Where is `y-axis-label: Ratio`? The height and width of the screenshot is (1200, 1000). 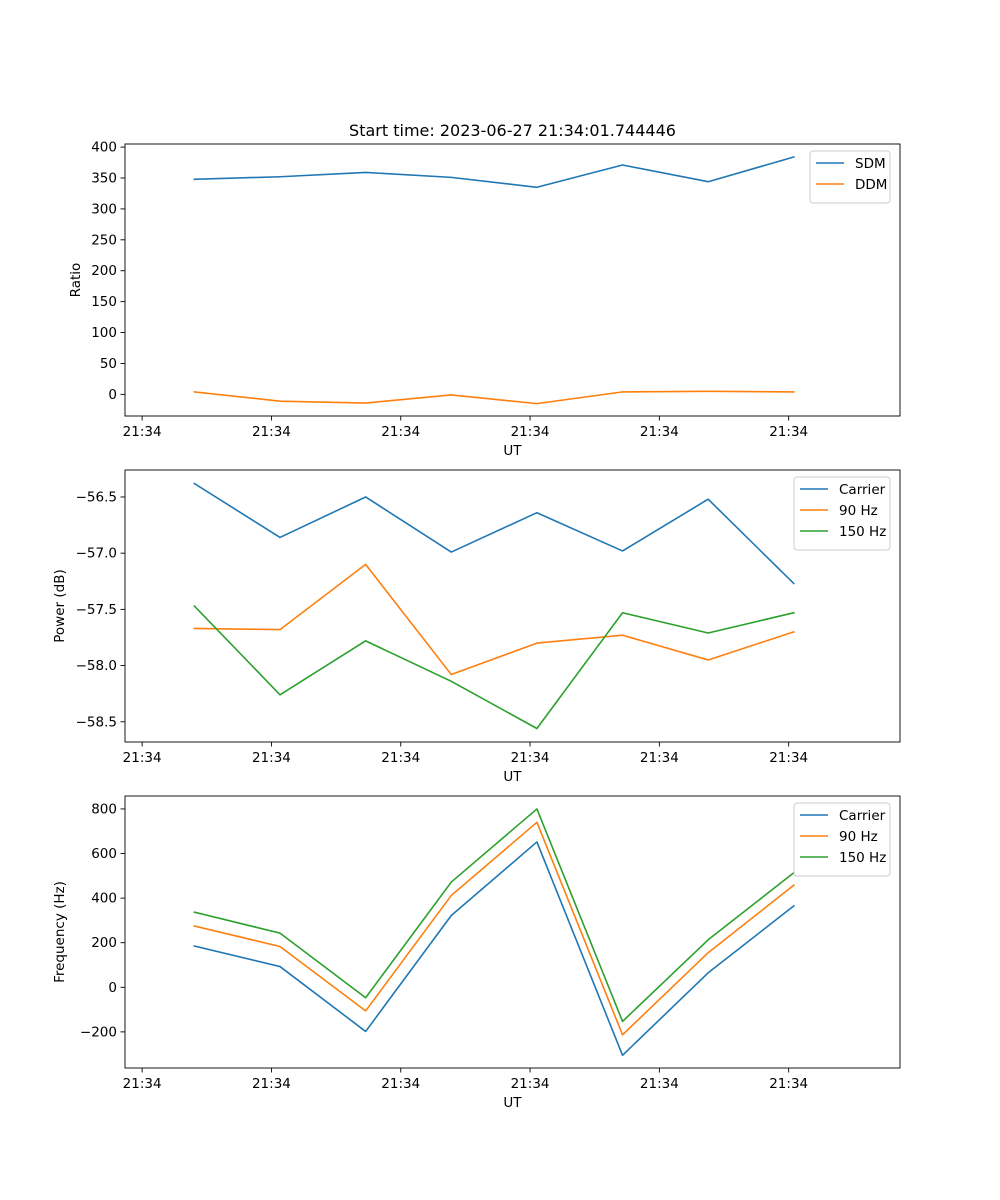 y-axis-label: Ratio is located at coordinates (76, 280).